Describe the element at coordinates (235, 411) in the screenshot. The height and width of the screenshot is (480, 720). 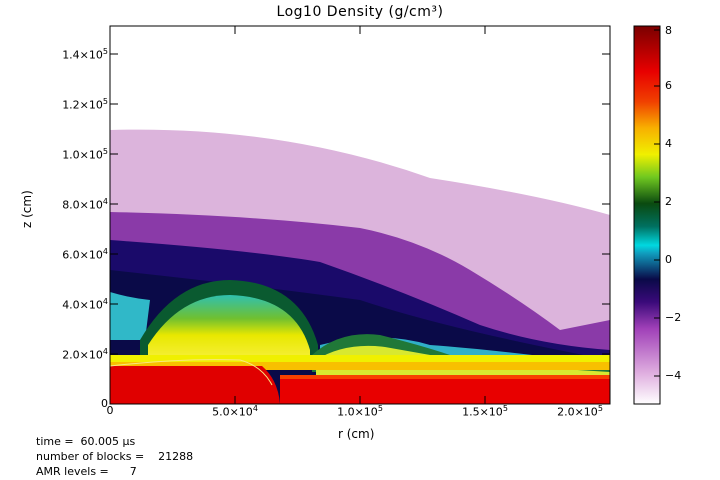
I see `x-tick-label: 5.0×10⁴` at that location.